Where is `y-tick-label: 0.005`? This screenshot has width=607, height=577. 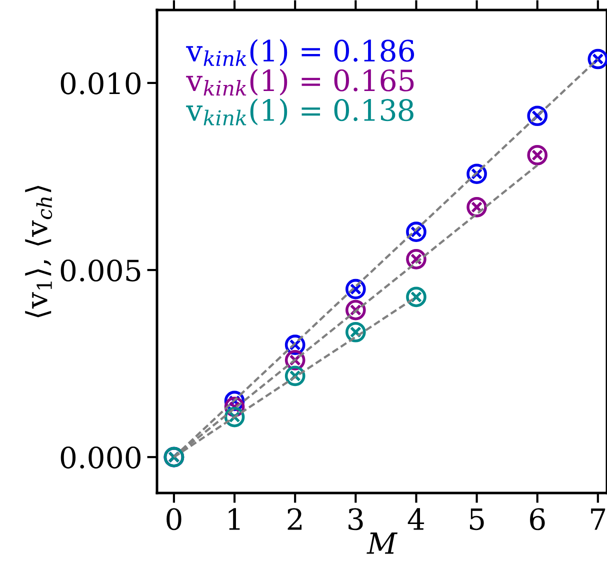
y-tick-label: 0.005 is located at coordinates (100, 270).